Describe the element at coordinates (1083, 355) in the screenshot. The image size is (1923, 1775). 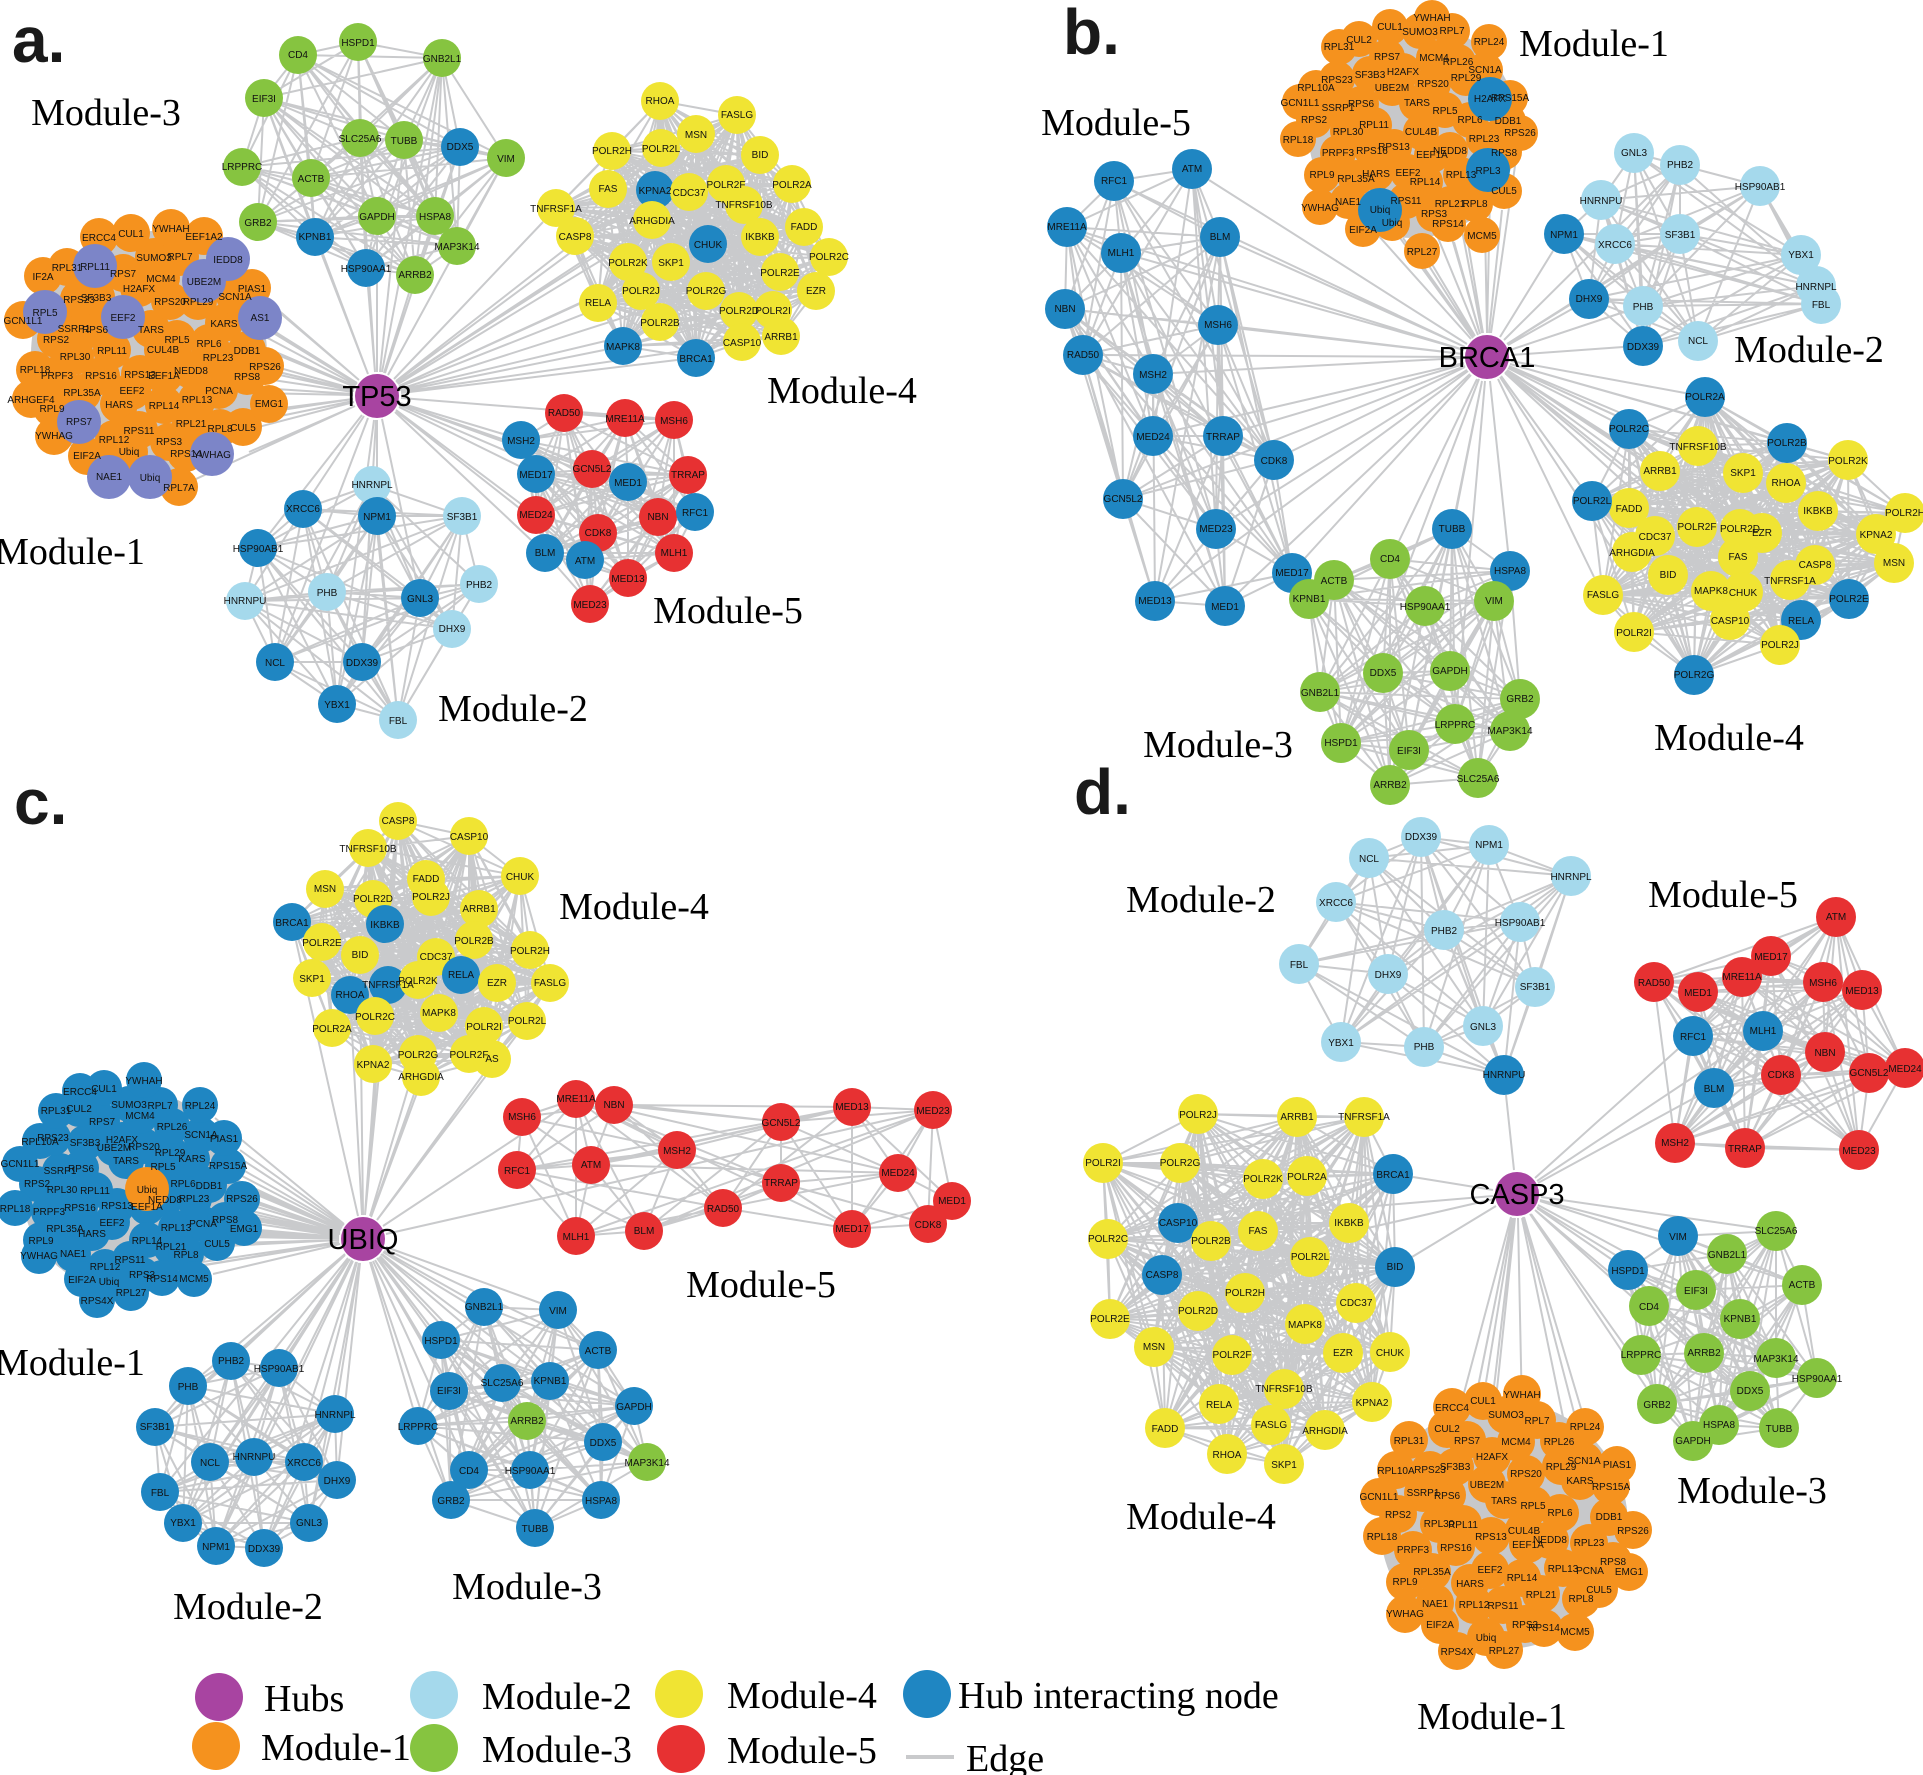
I see `svg-text: RAD50` at that location.